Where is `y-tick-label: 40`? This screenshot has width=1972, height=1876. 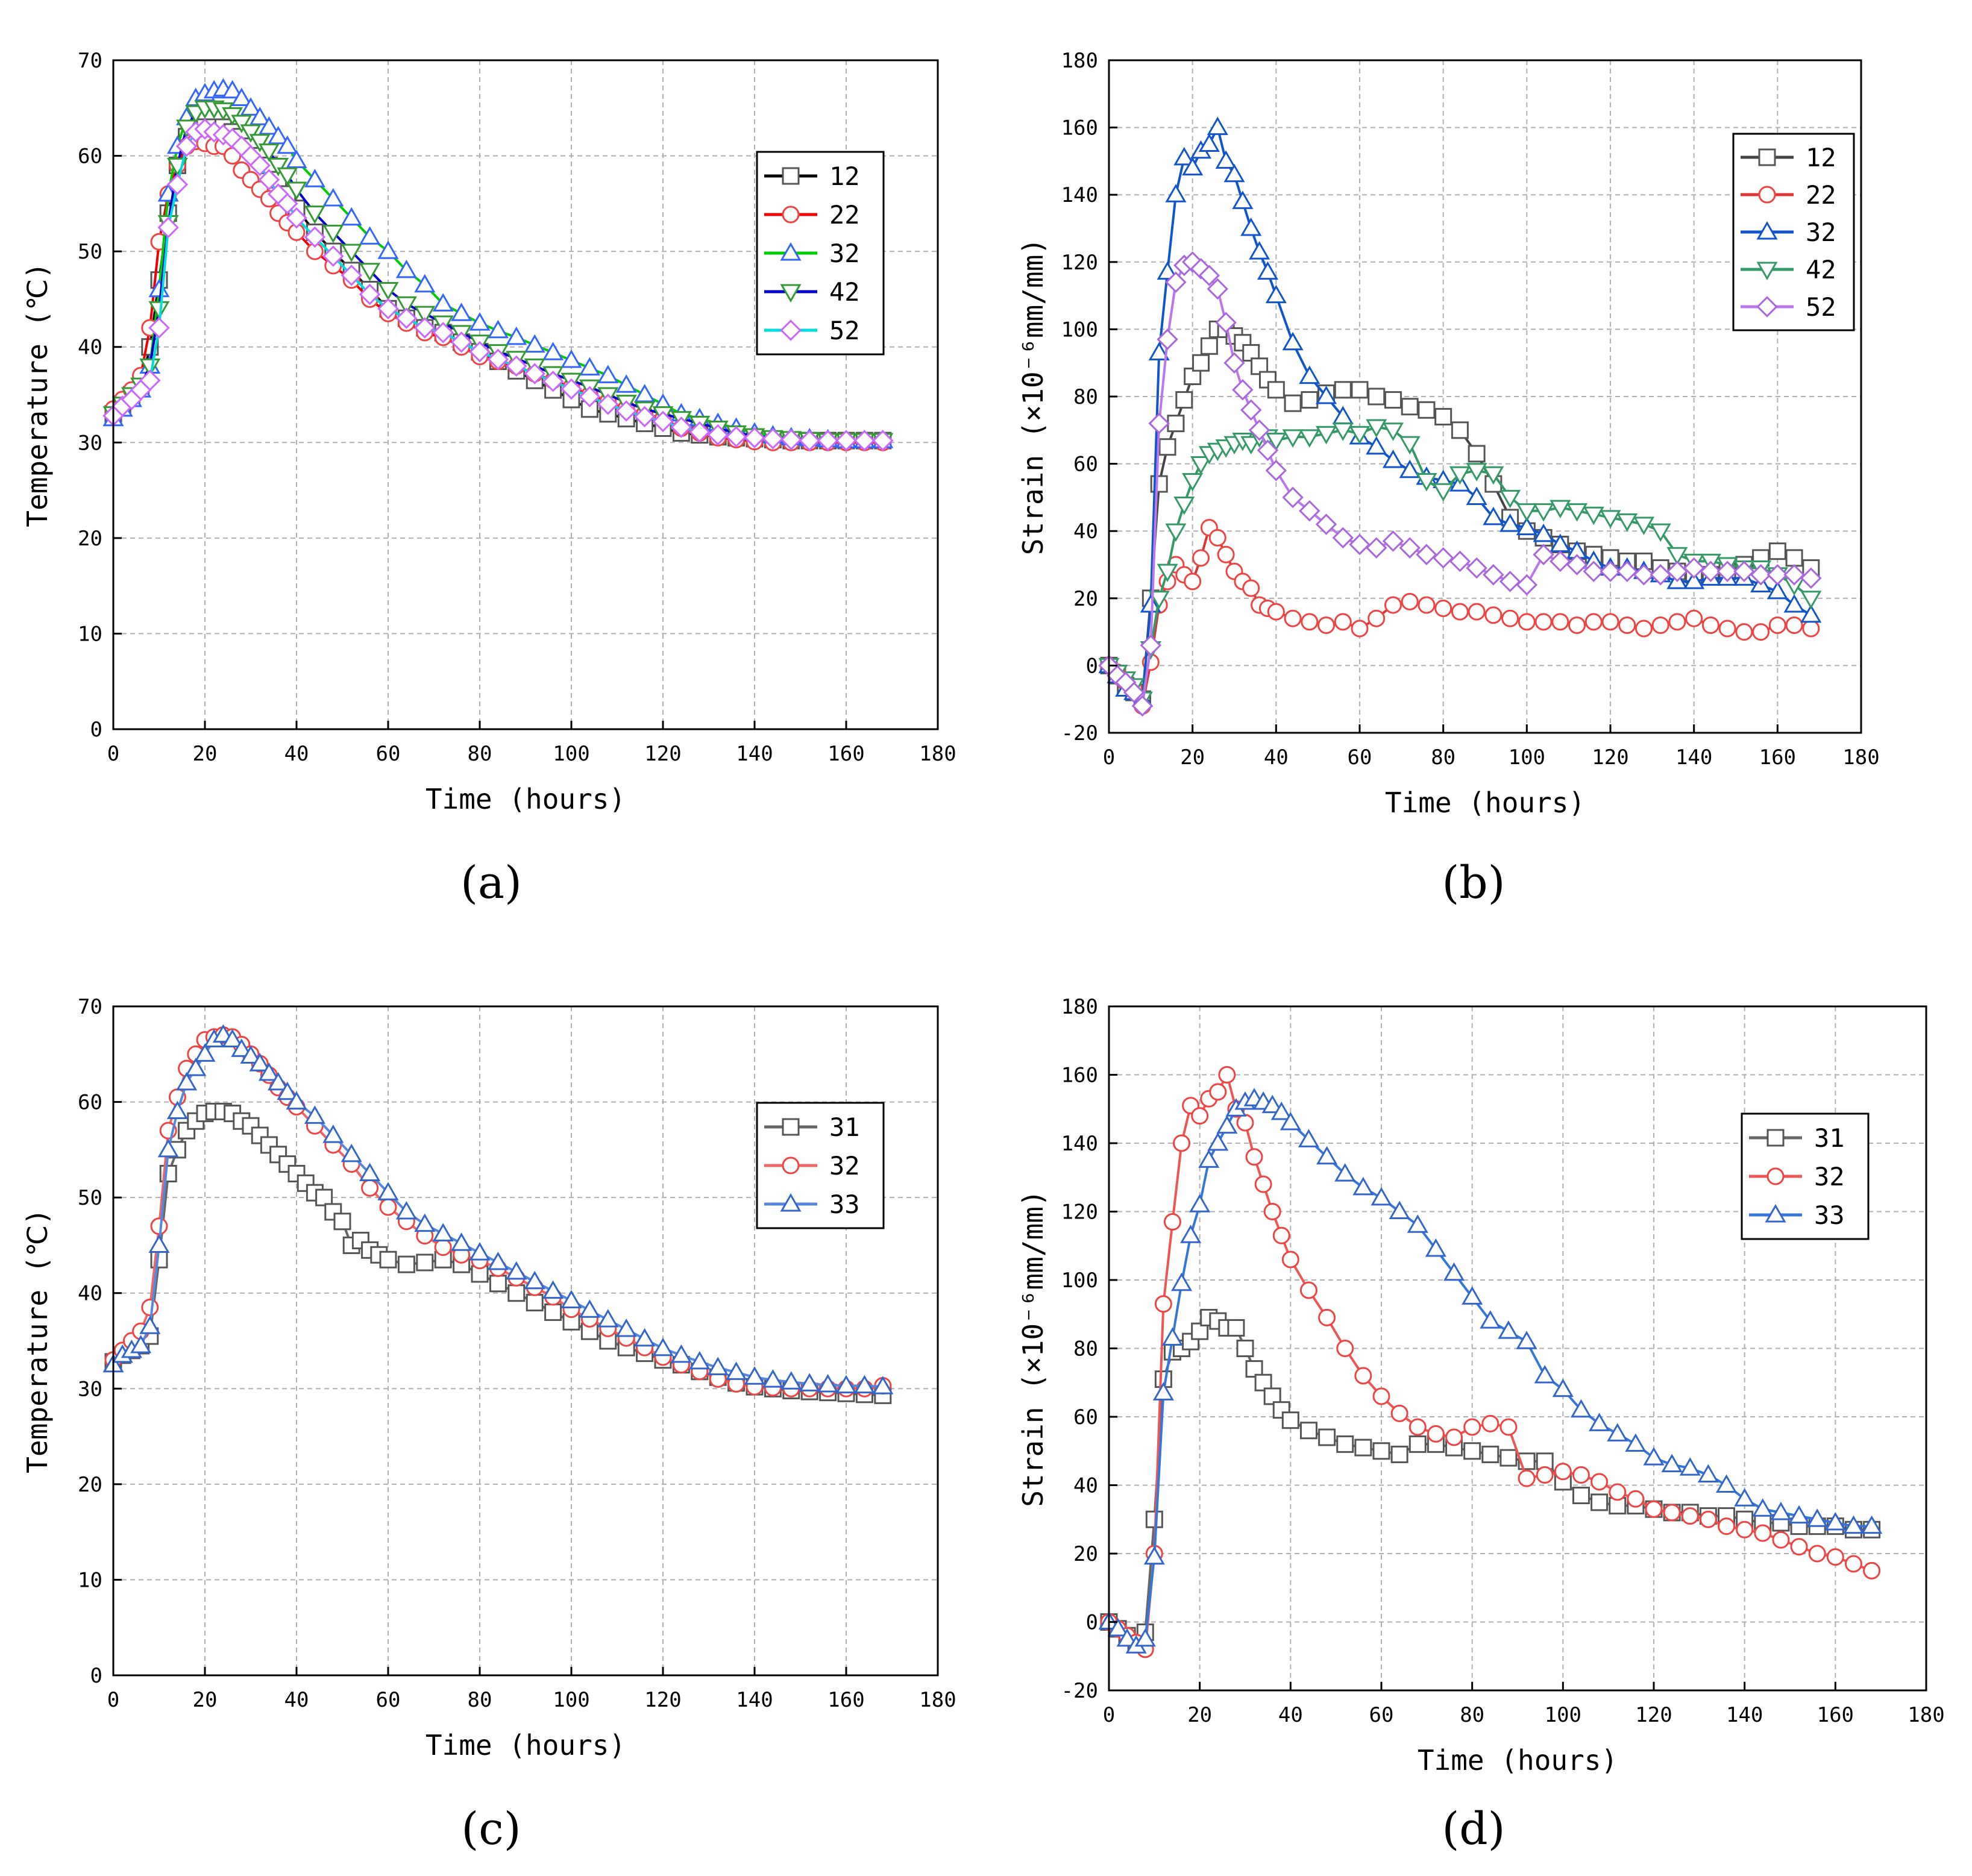 y-tick-label: 40 is located at coordinates (90, 348).